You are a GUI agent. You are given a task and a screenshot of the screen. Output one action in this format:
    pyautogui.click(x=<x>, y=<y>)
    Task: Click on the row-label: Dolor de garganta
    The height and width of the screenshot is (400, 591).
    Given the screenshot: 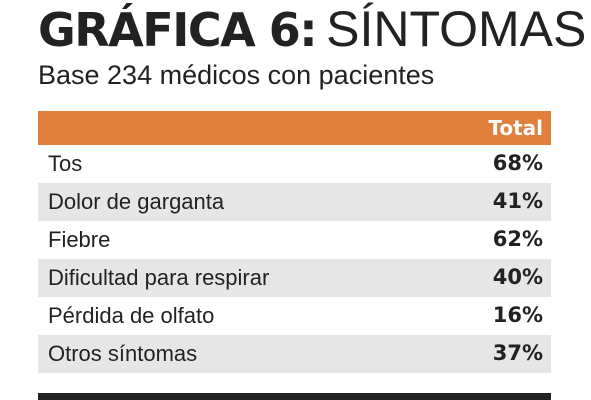 What is the action you would take?
    pyautogui.click(x=136, y=201)
    